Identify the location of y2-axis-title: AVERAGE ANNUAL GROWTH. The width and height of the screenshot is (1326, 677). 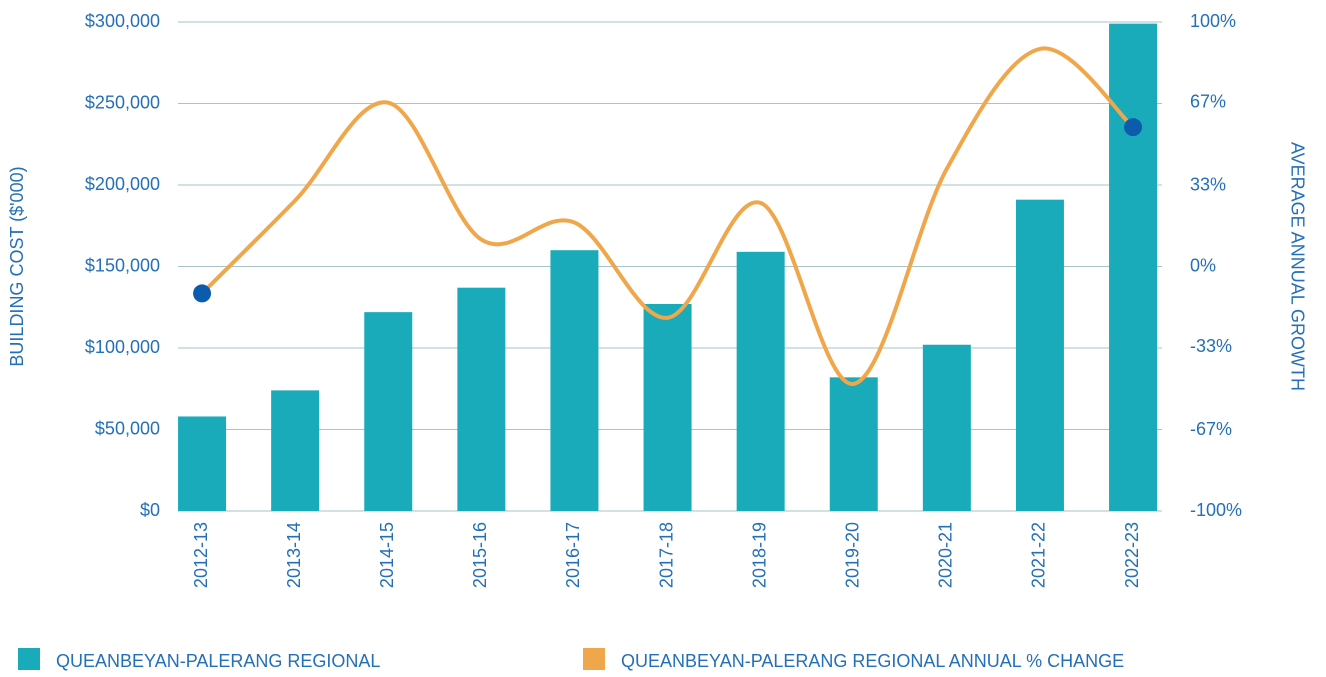
(1297, 266).